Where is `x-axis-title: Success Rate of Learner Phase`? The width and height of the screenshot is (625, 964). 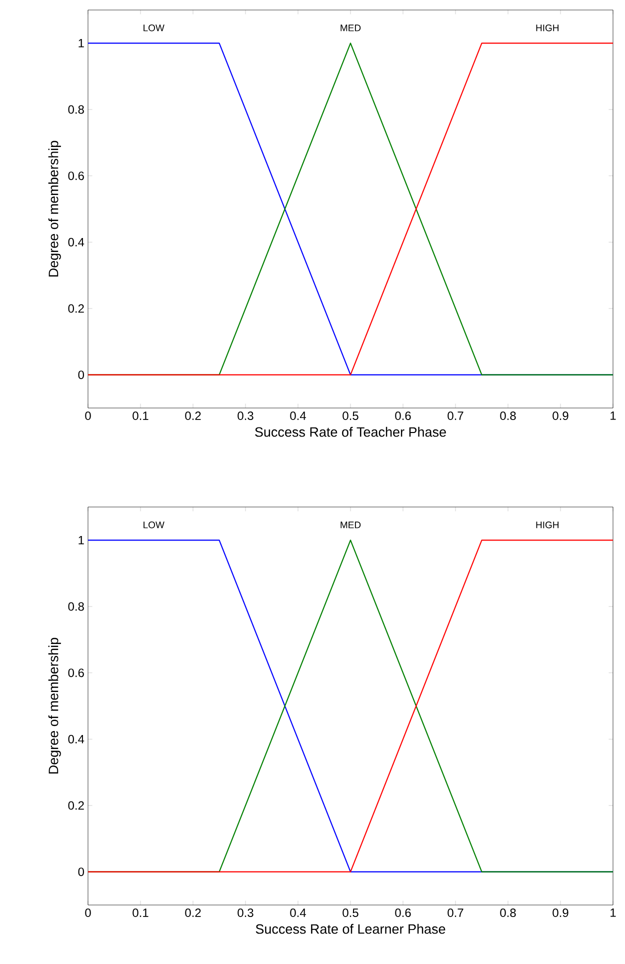 x-axis-title: Success Rate of Learner Phase is located at coordinates (351, 929).